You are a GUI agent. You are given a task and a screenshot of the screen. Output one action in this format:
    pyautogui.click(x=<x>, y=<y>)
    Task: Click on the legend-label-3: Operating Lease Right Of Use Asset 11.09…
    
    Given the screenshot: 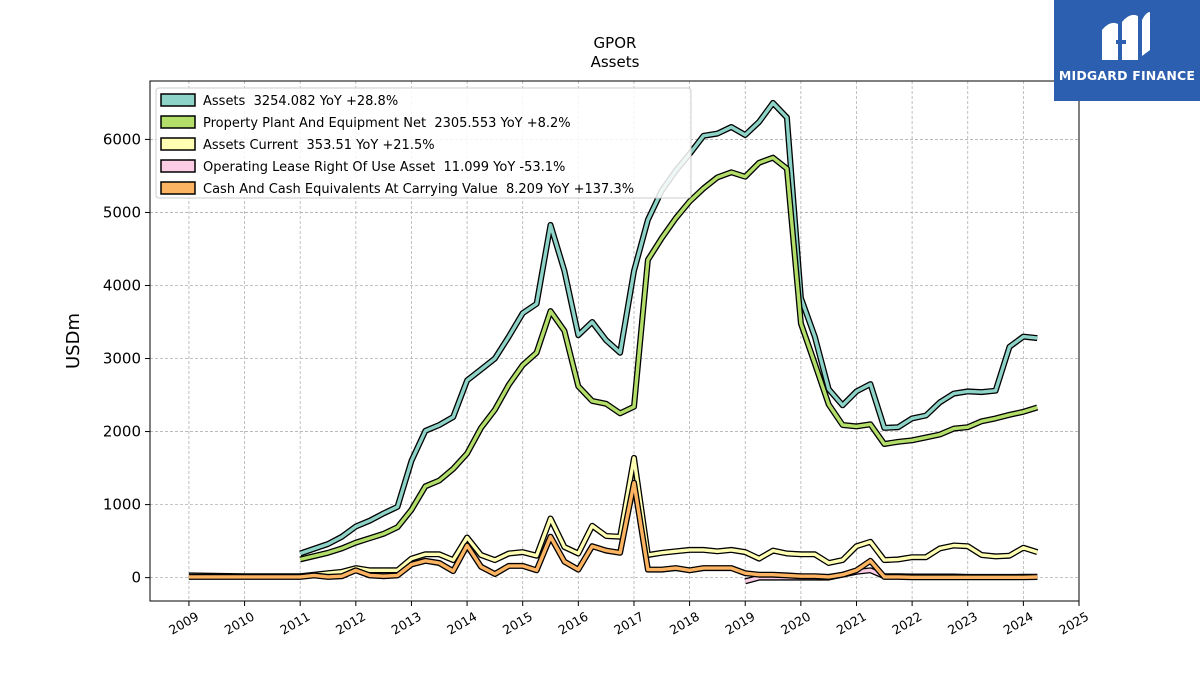 What is the action you would take?
    pyautogui.click(x=384, y=167)
    